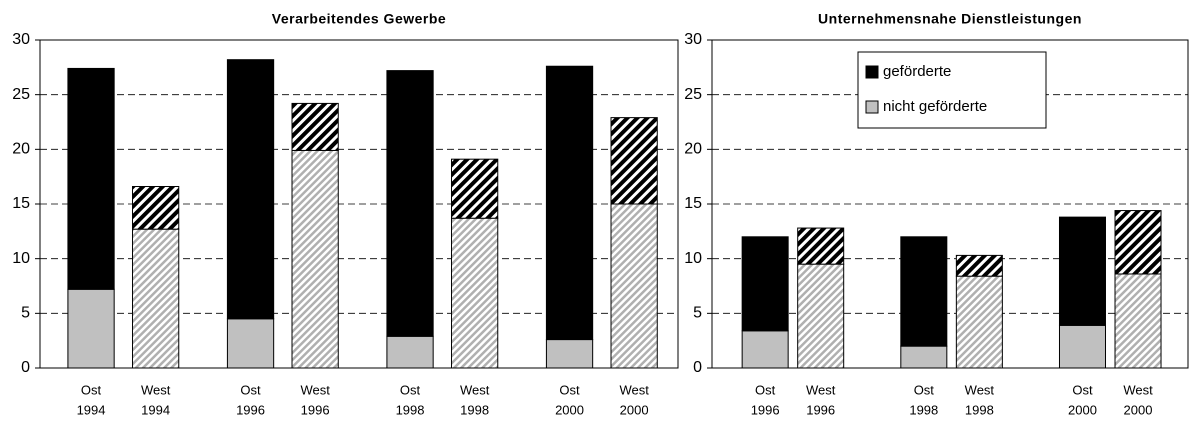  What do you see at coordinates (952, 90) in the screenshot?
I see `legend-box` at bounding box center [952, 90].